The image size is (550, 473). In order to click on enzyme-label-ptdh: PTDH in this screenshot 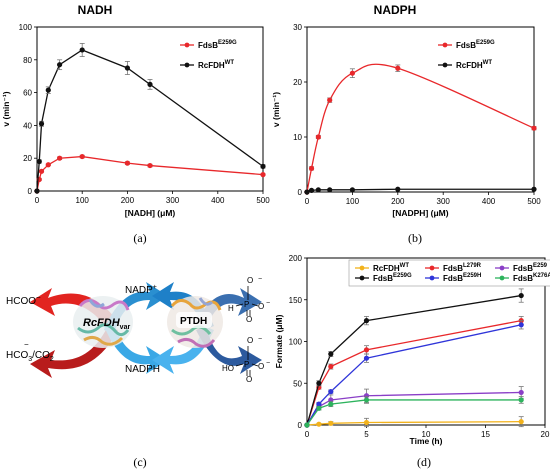, I will do `click(193, 321)`.